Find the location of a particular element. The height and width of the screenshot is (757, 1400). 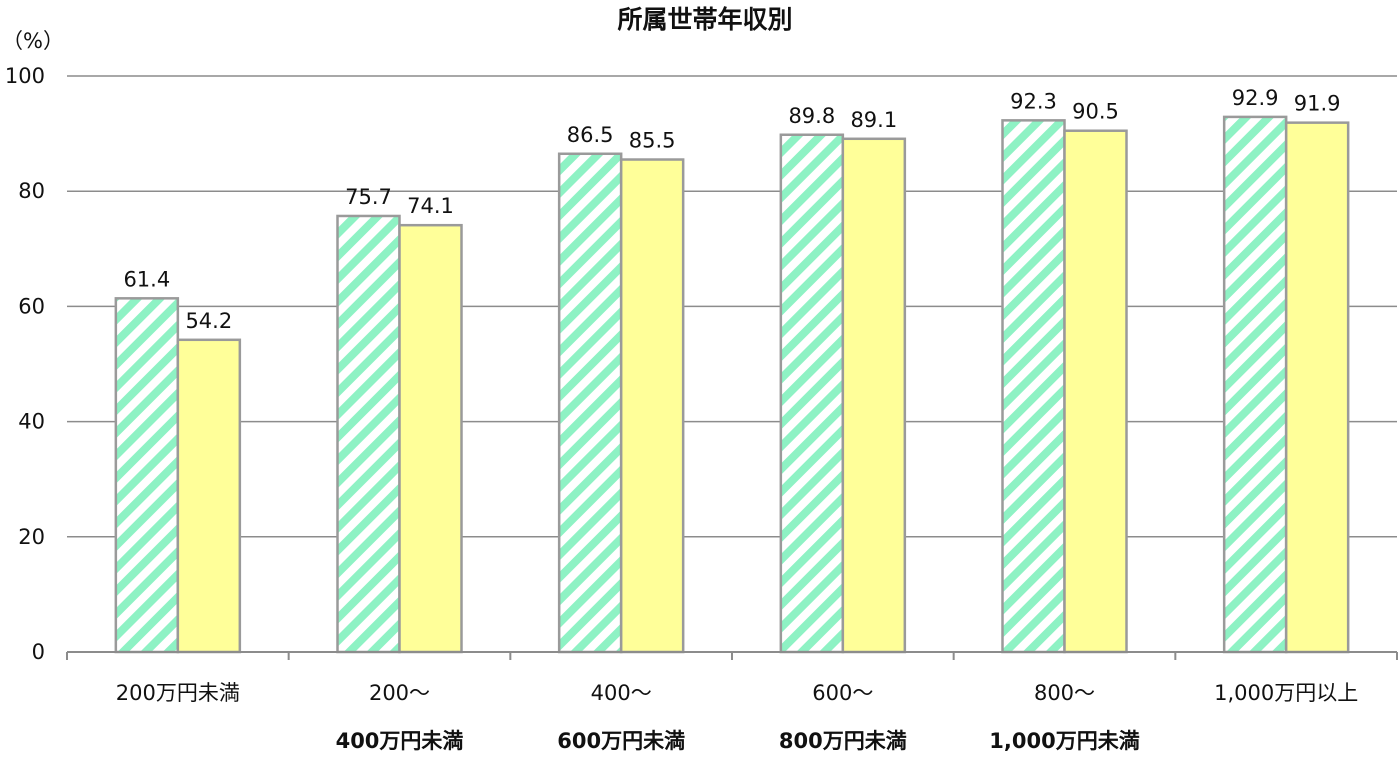

y-tick-label: 20 is located at coordinates (31, 537).